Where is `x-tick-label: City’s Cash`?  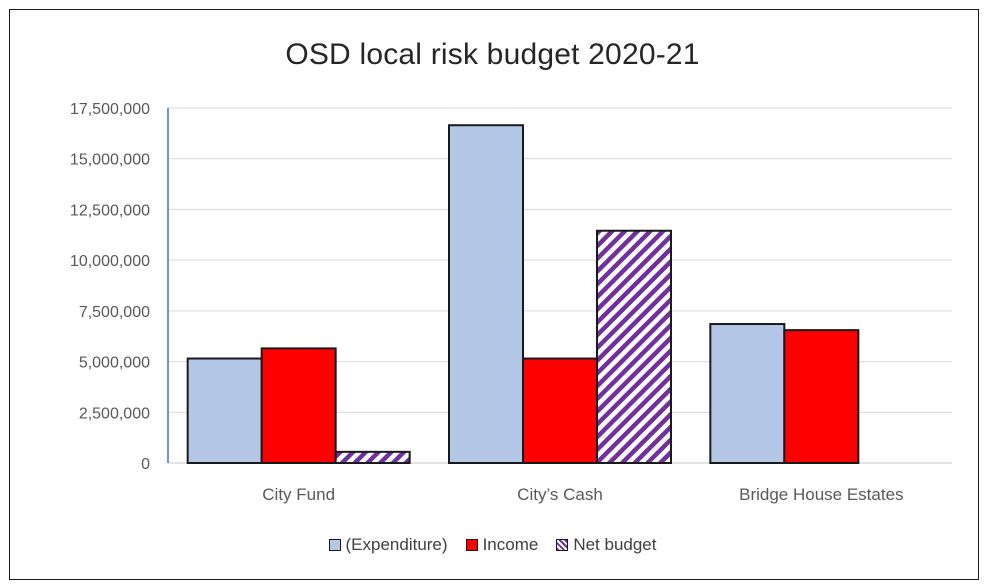
x-tick-label: City’s Cash is located at coordinates (560, 494).